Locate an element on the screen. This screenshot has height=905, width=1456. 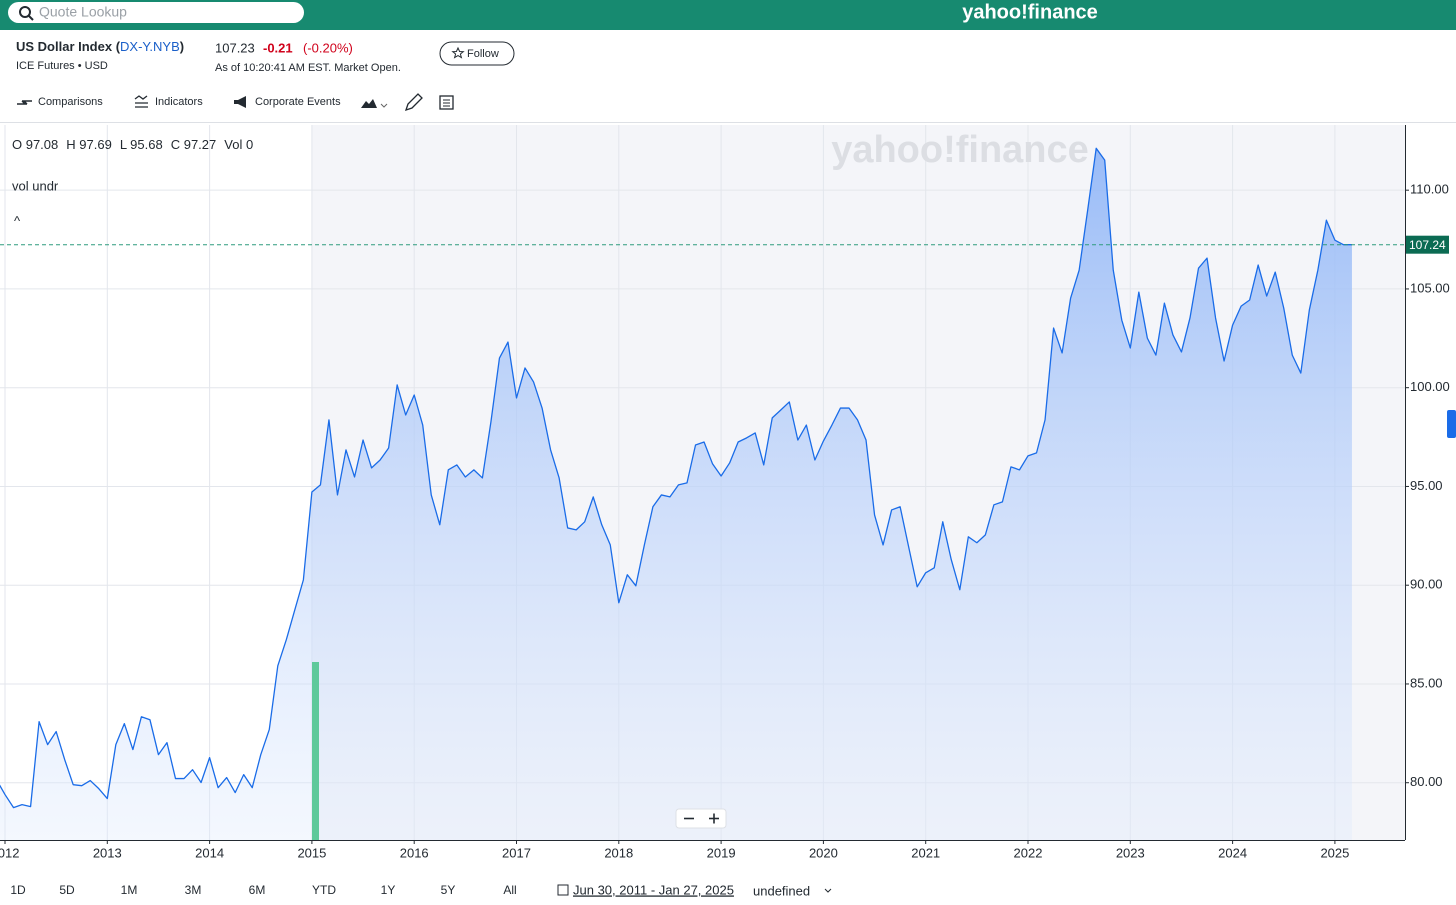
range-button: 1M is located at coordinates (129, 890).